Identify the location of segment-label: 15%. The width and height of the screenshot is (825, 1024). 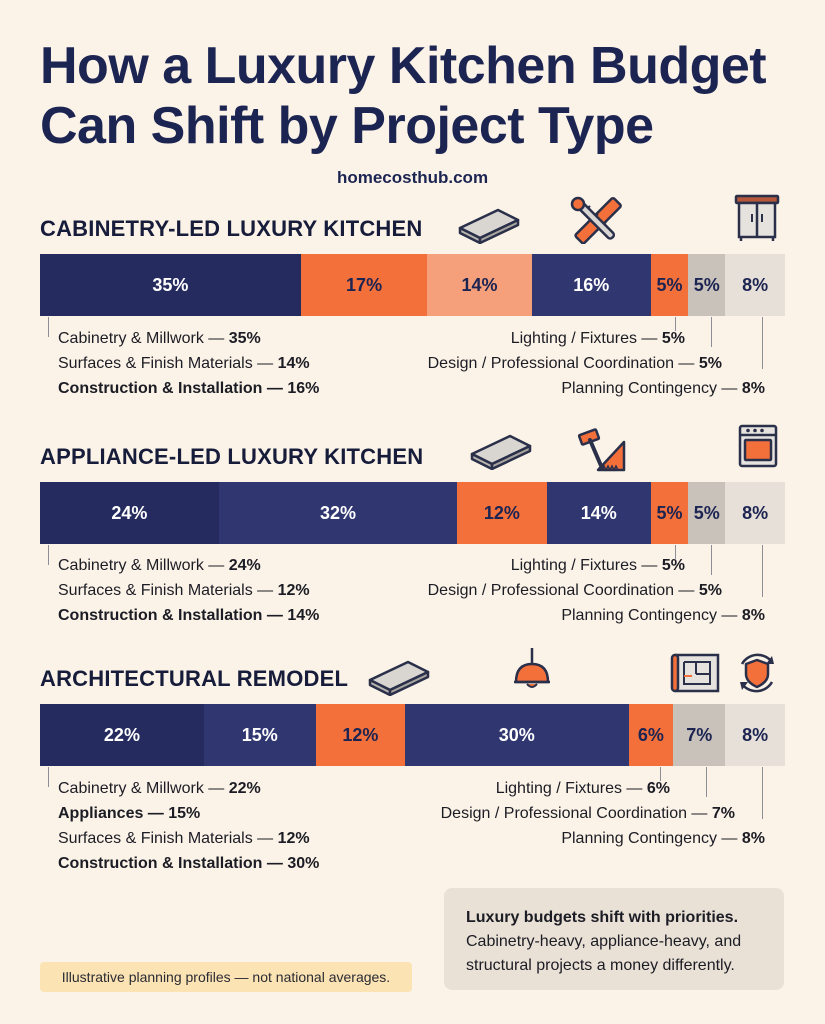
(259, 734).